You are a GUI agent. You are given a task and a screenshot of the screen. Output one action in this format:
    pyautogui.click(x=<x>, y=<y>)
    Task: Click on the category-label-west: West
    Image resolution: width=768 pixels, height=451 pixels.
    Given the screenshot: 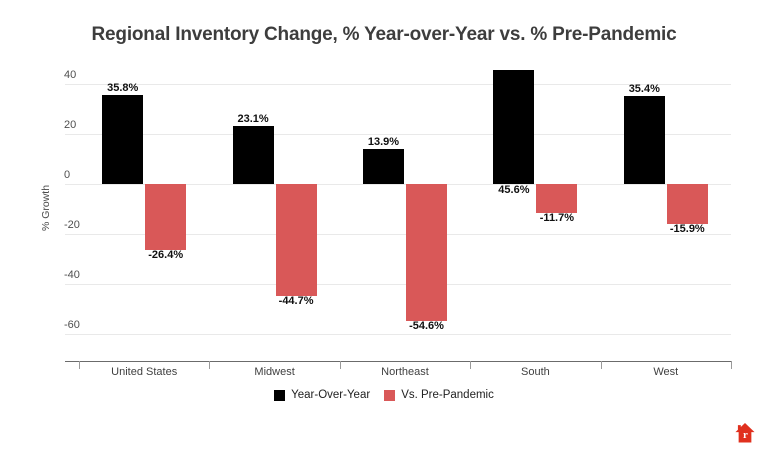 What is the action you would take?
    pyautogui.click(x=666, y=372)
    